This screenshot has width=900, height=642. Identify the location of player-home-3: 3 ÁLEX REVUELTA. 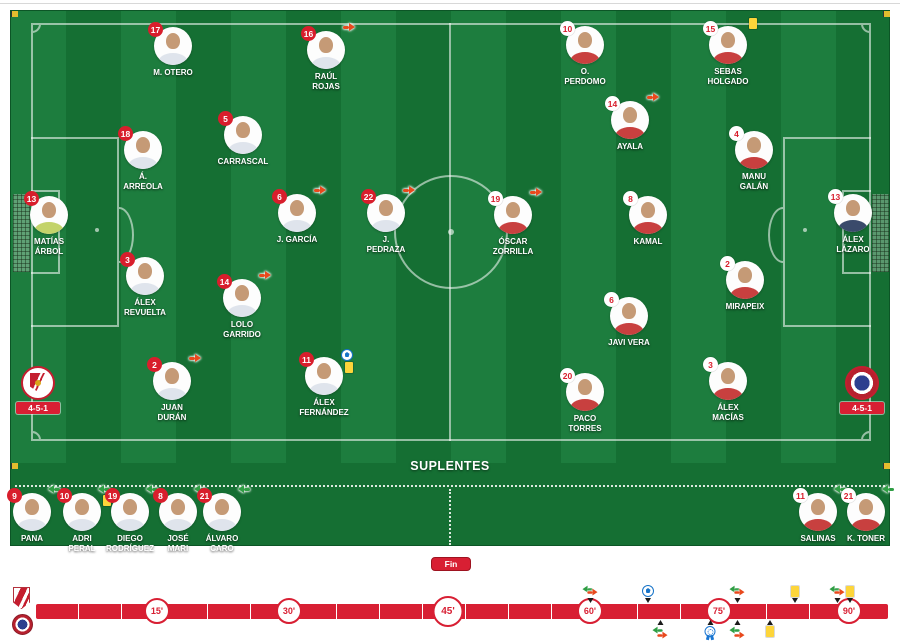
(145, 284).